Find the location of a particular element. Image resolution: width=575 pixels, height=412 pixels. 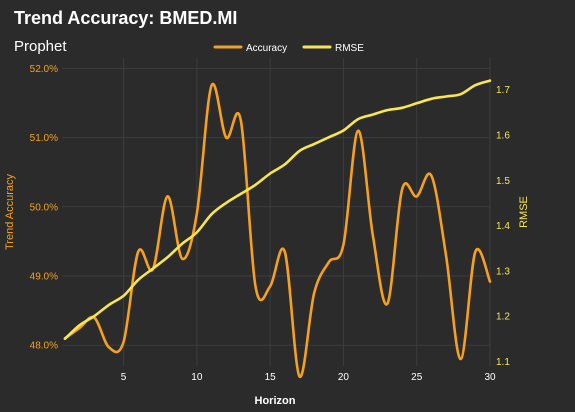

y-left-tick-label: 49.0% is located at coordinates (44, 277).